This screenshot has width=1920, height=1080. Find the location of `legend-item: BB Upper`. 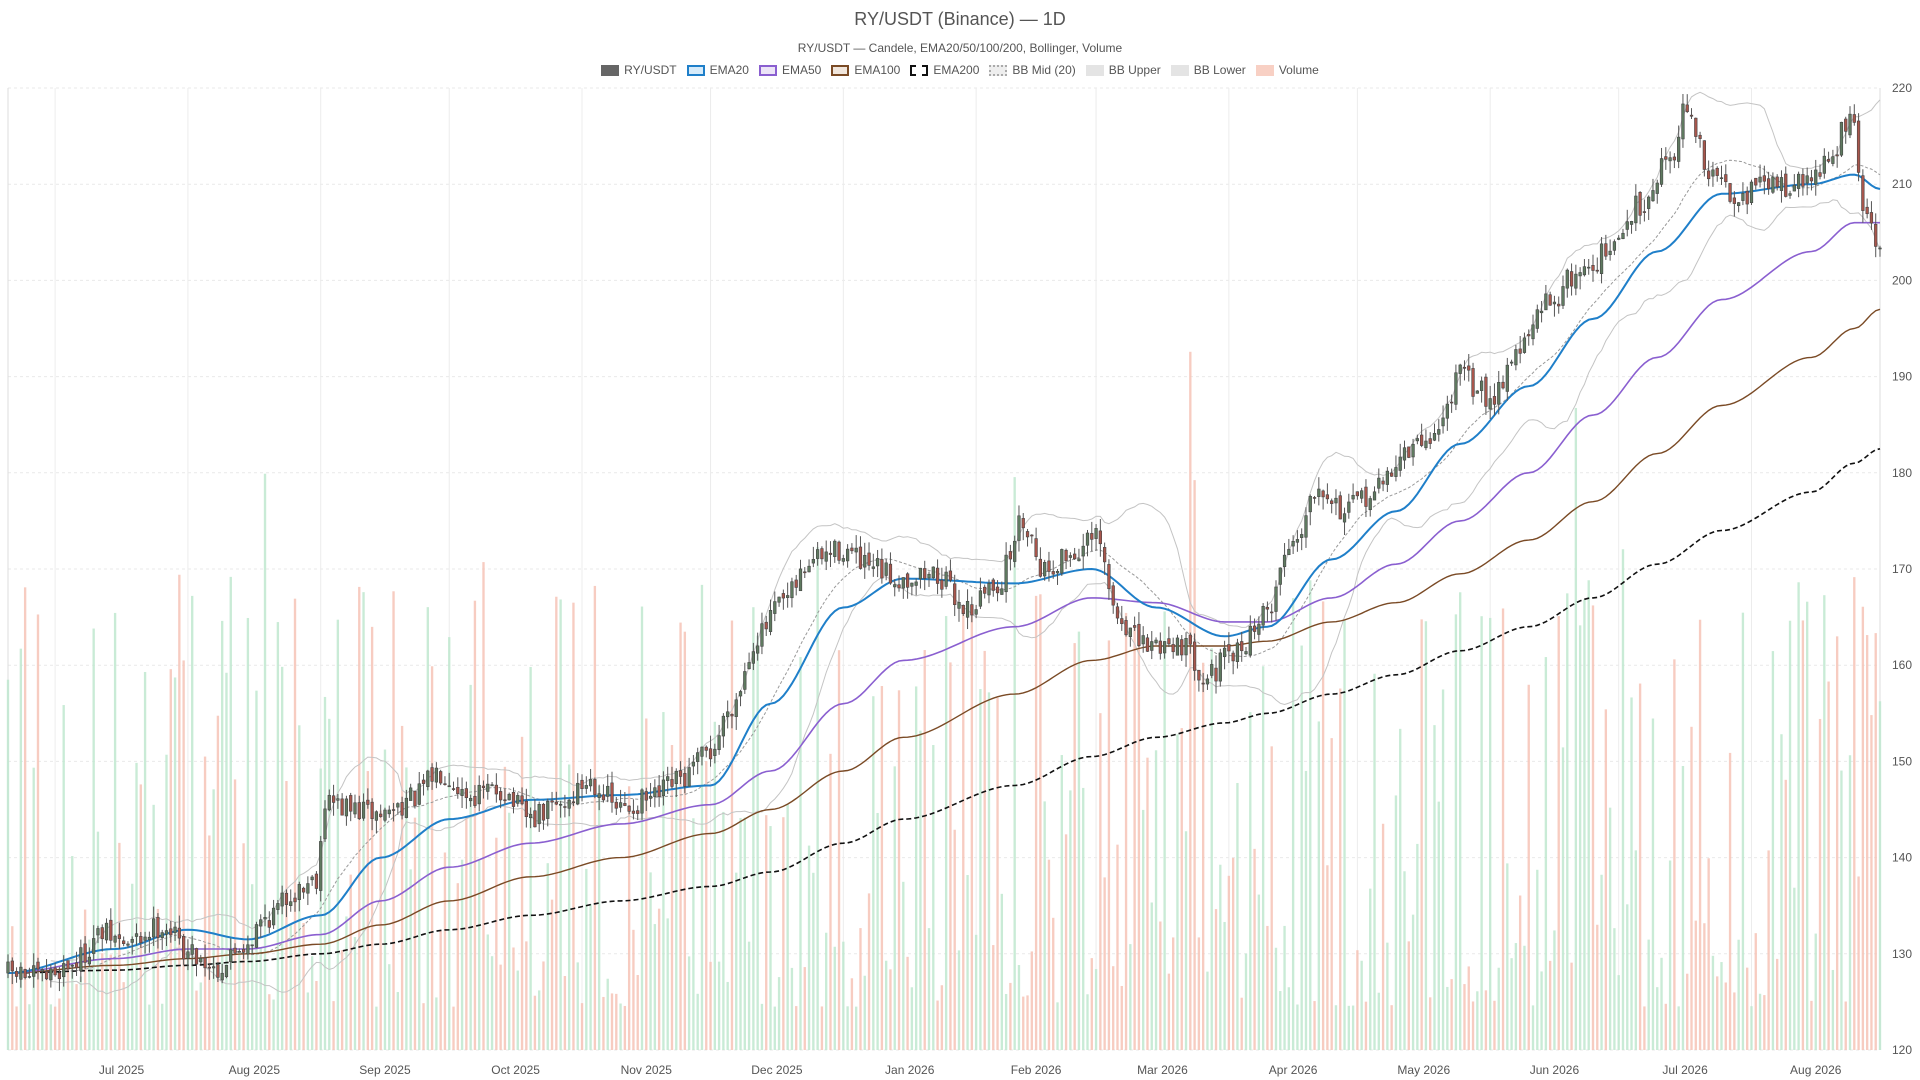

legend-item: BB Upper is located at coordinates (1123, 70).